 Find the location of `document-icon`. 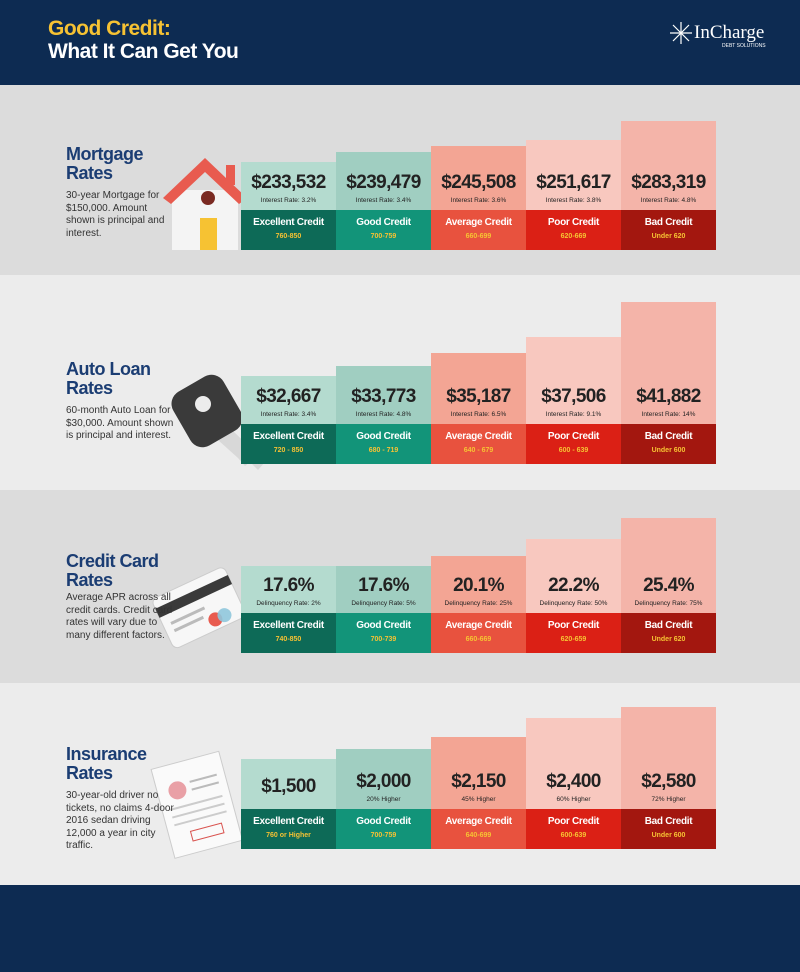

document-icon is located at coordinates (197, 804).